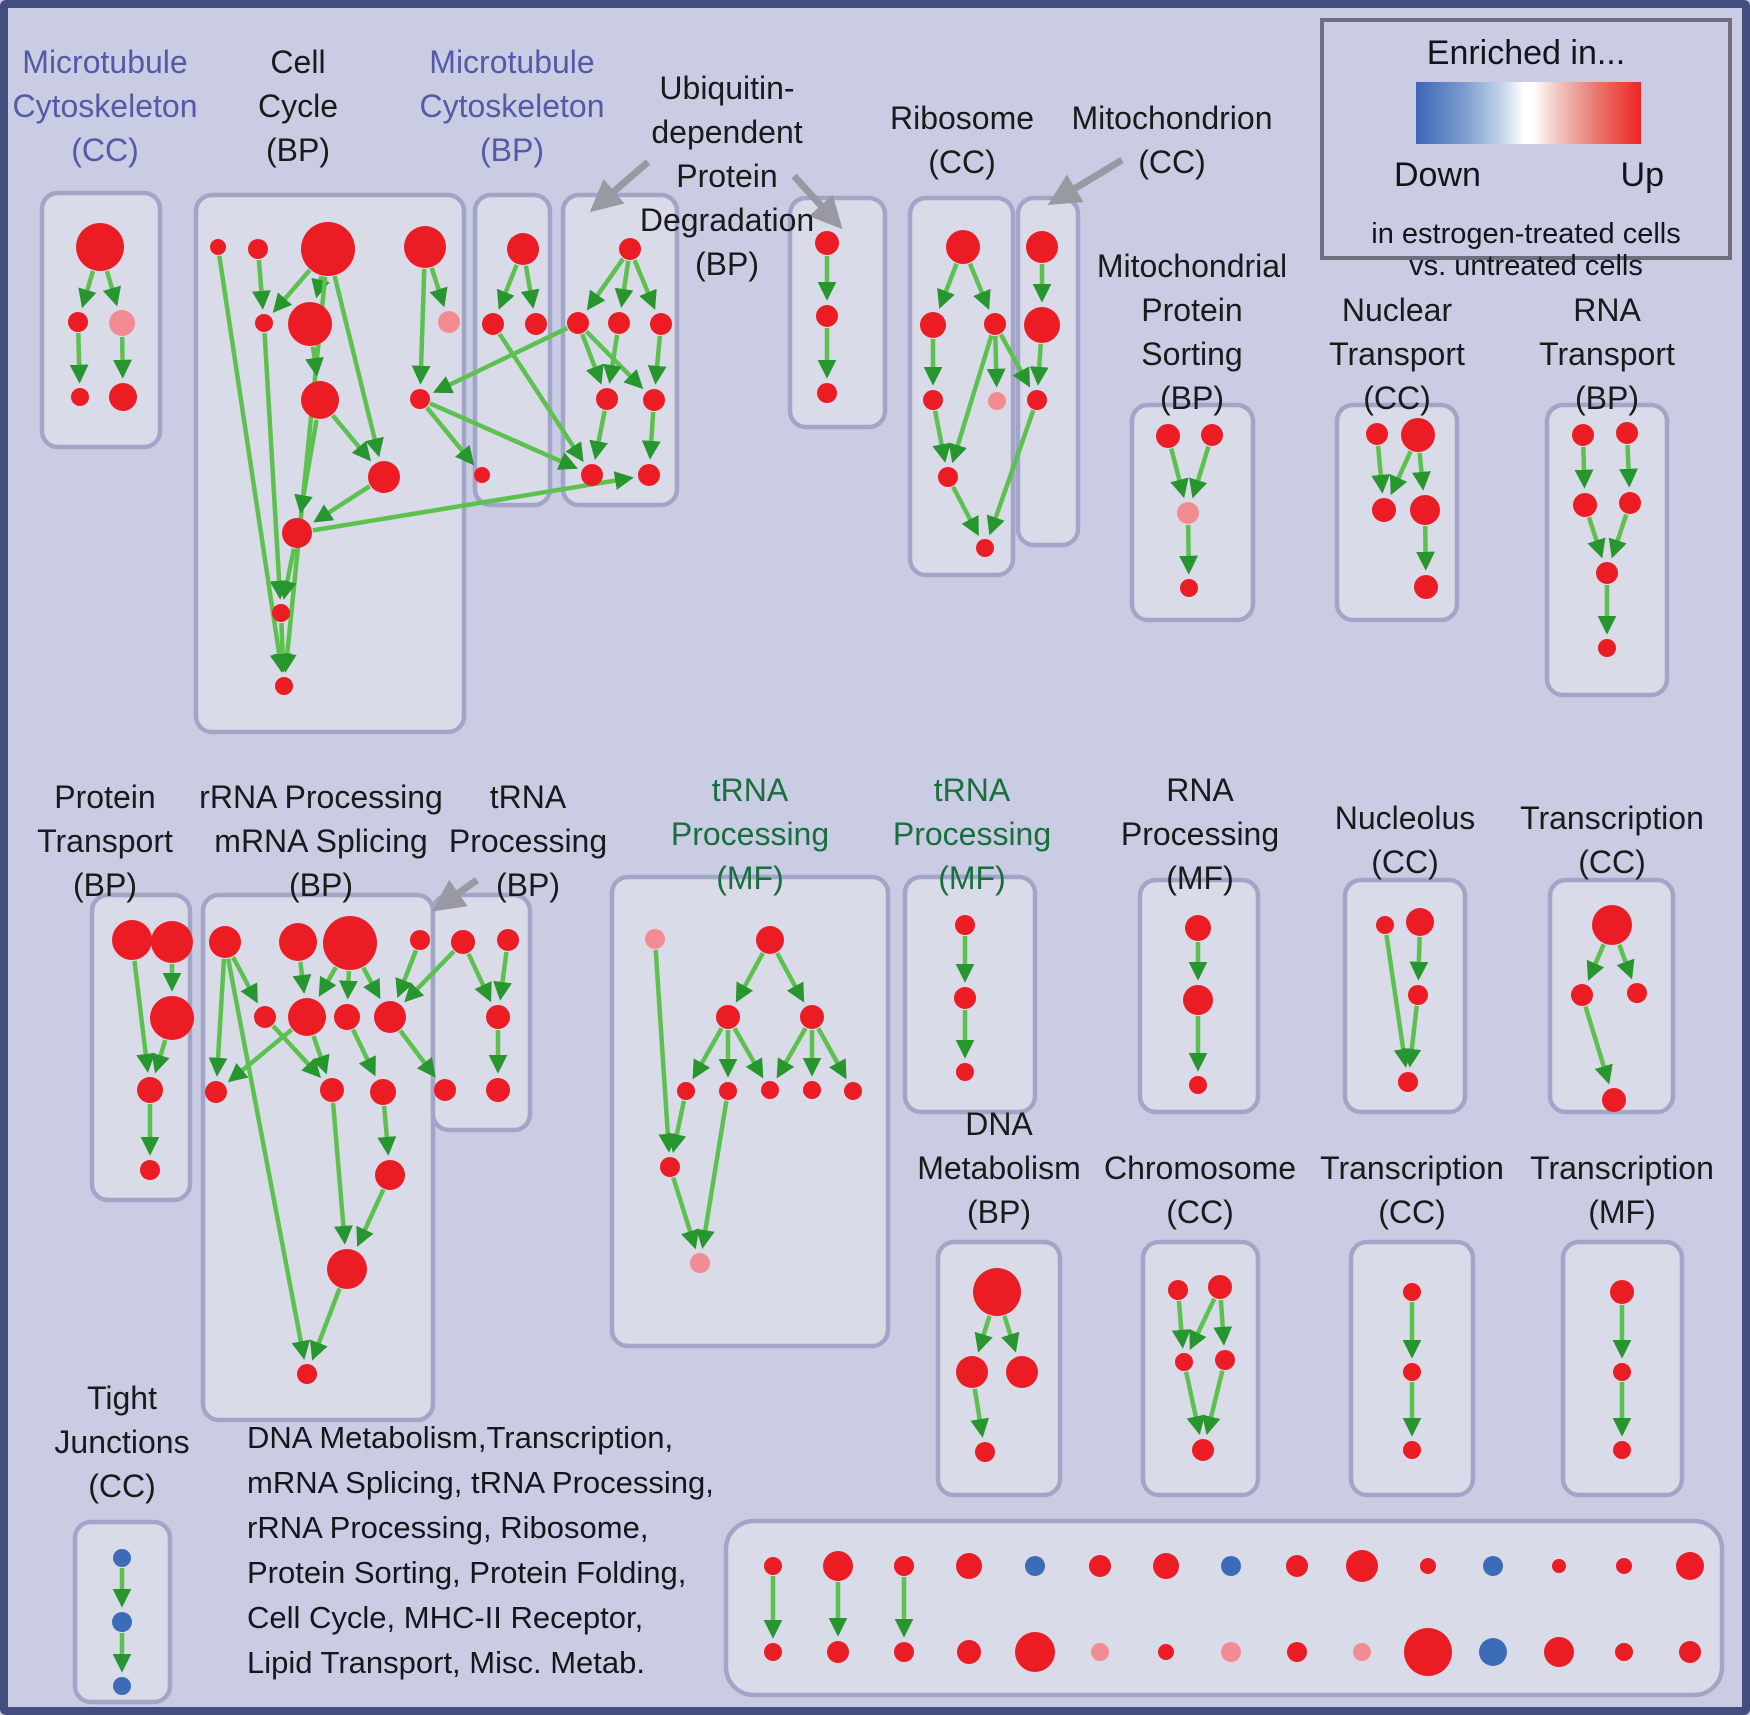 The image size is (1750, 1715). Describe the element at coordinates (1412, 1292) in the screenshot. I see `gene-set-node-i1` at that location.